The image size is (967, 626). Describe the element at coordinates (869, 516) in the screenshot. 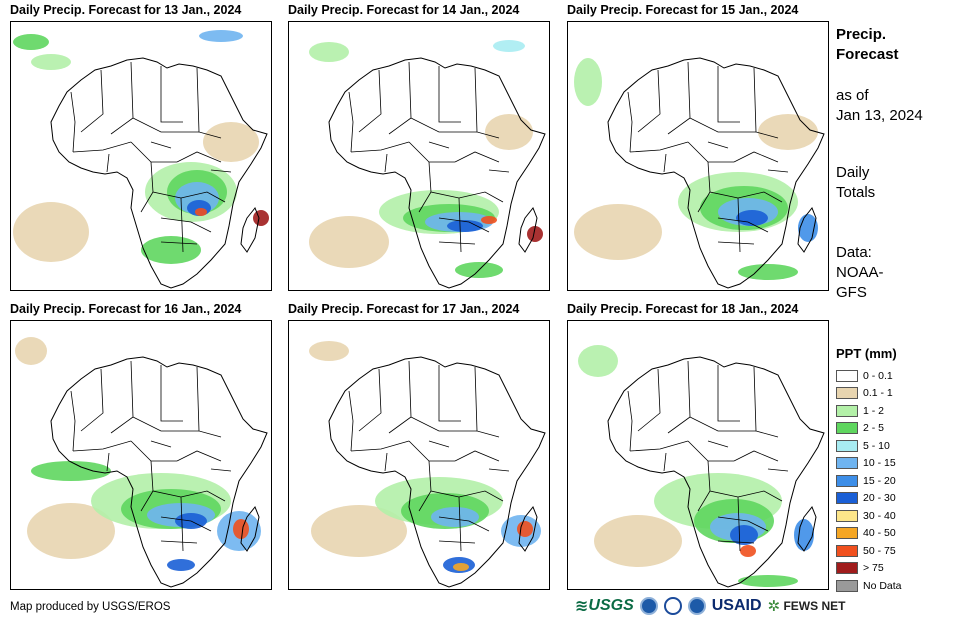

I see `legend-item: 30 - 40` at that location.